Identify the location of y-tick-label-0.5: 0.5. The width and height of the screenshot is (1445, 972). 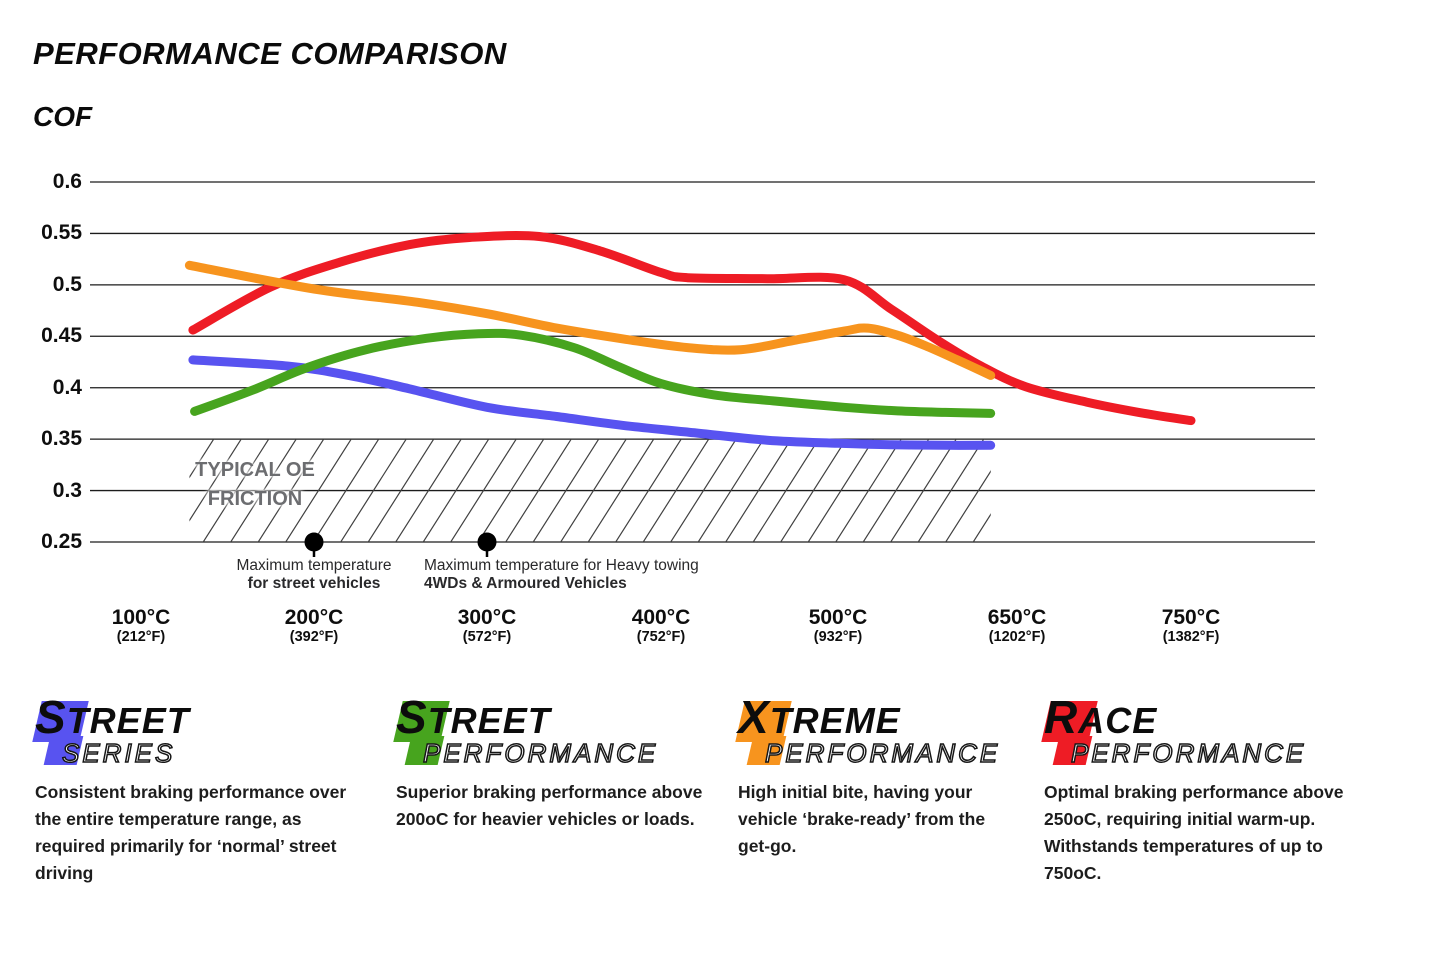
(67, 284).